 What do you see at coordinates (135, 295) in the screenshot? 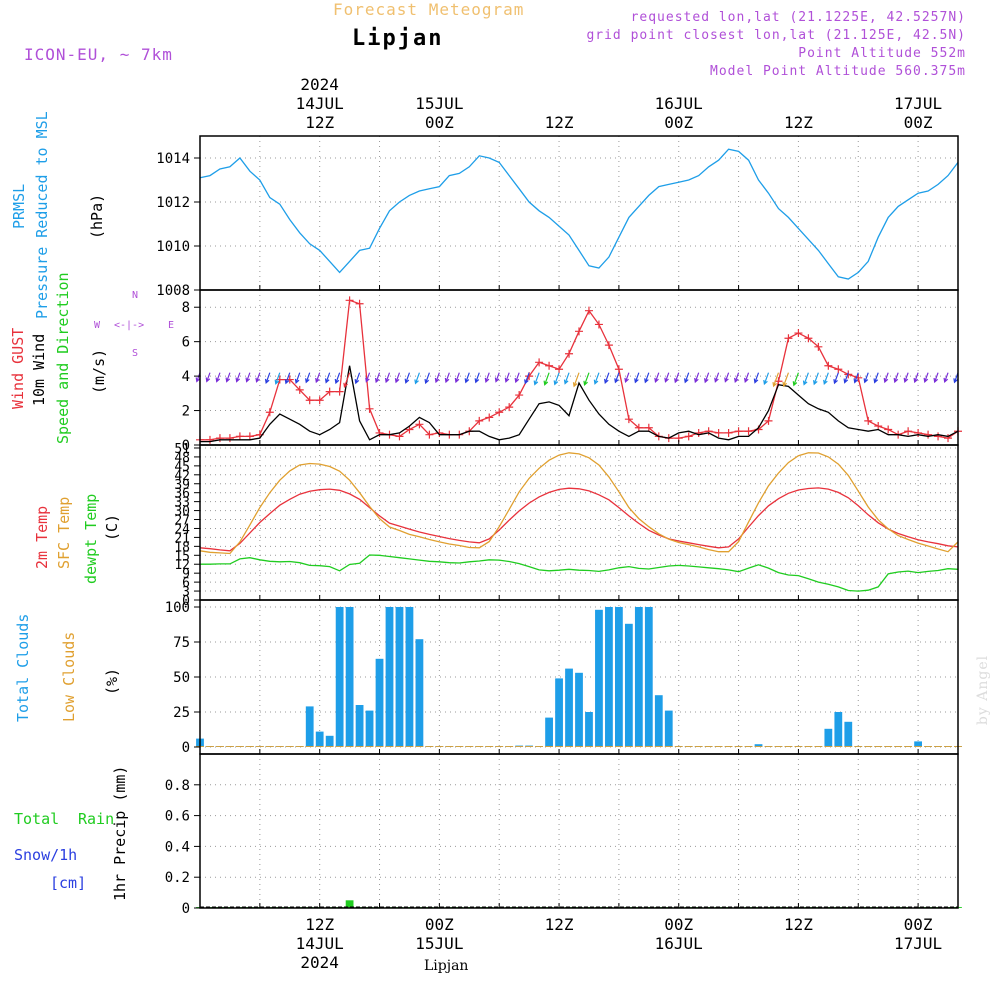
I see `compass-n: N` at bounding box center [135, 295].